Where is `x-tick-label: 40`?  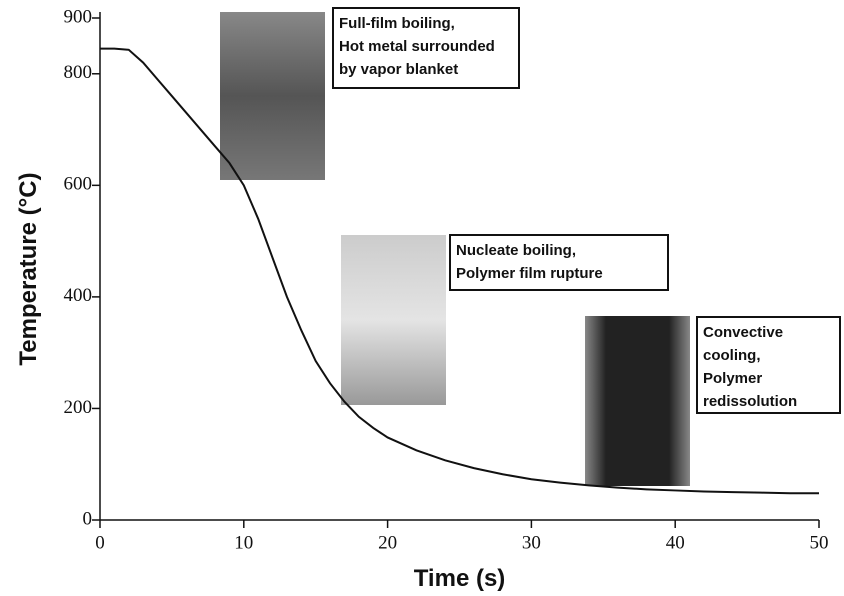
x-tick-label: 40 is located at coordinates (675, 542).